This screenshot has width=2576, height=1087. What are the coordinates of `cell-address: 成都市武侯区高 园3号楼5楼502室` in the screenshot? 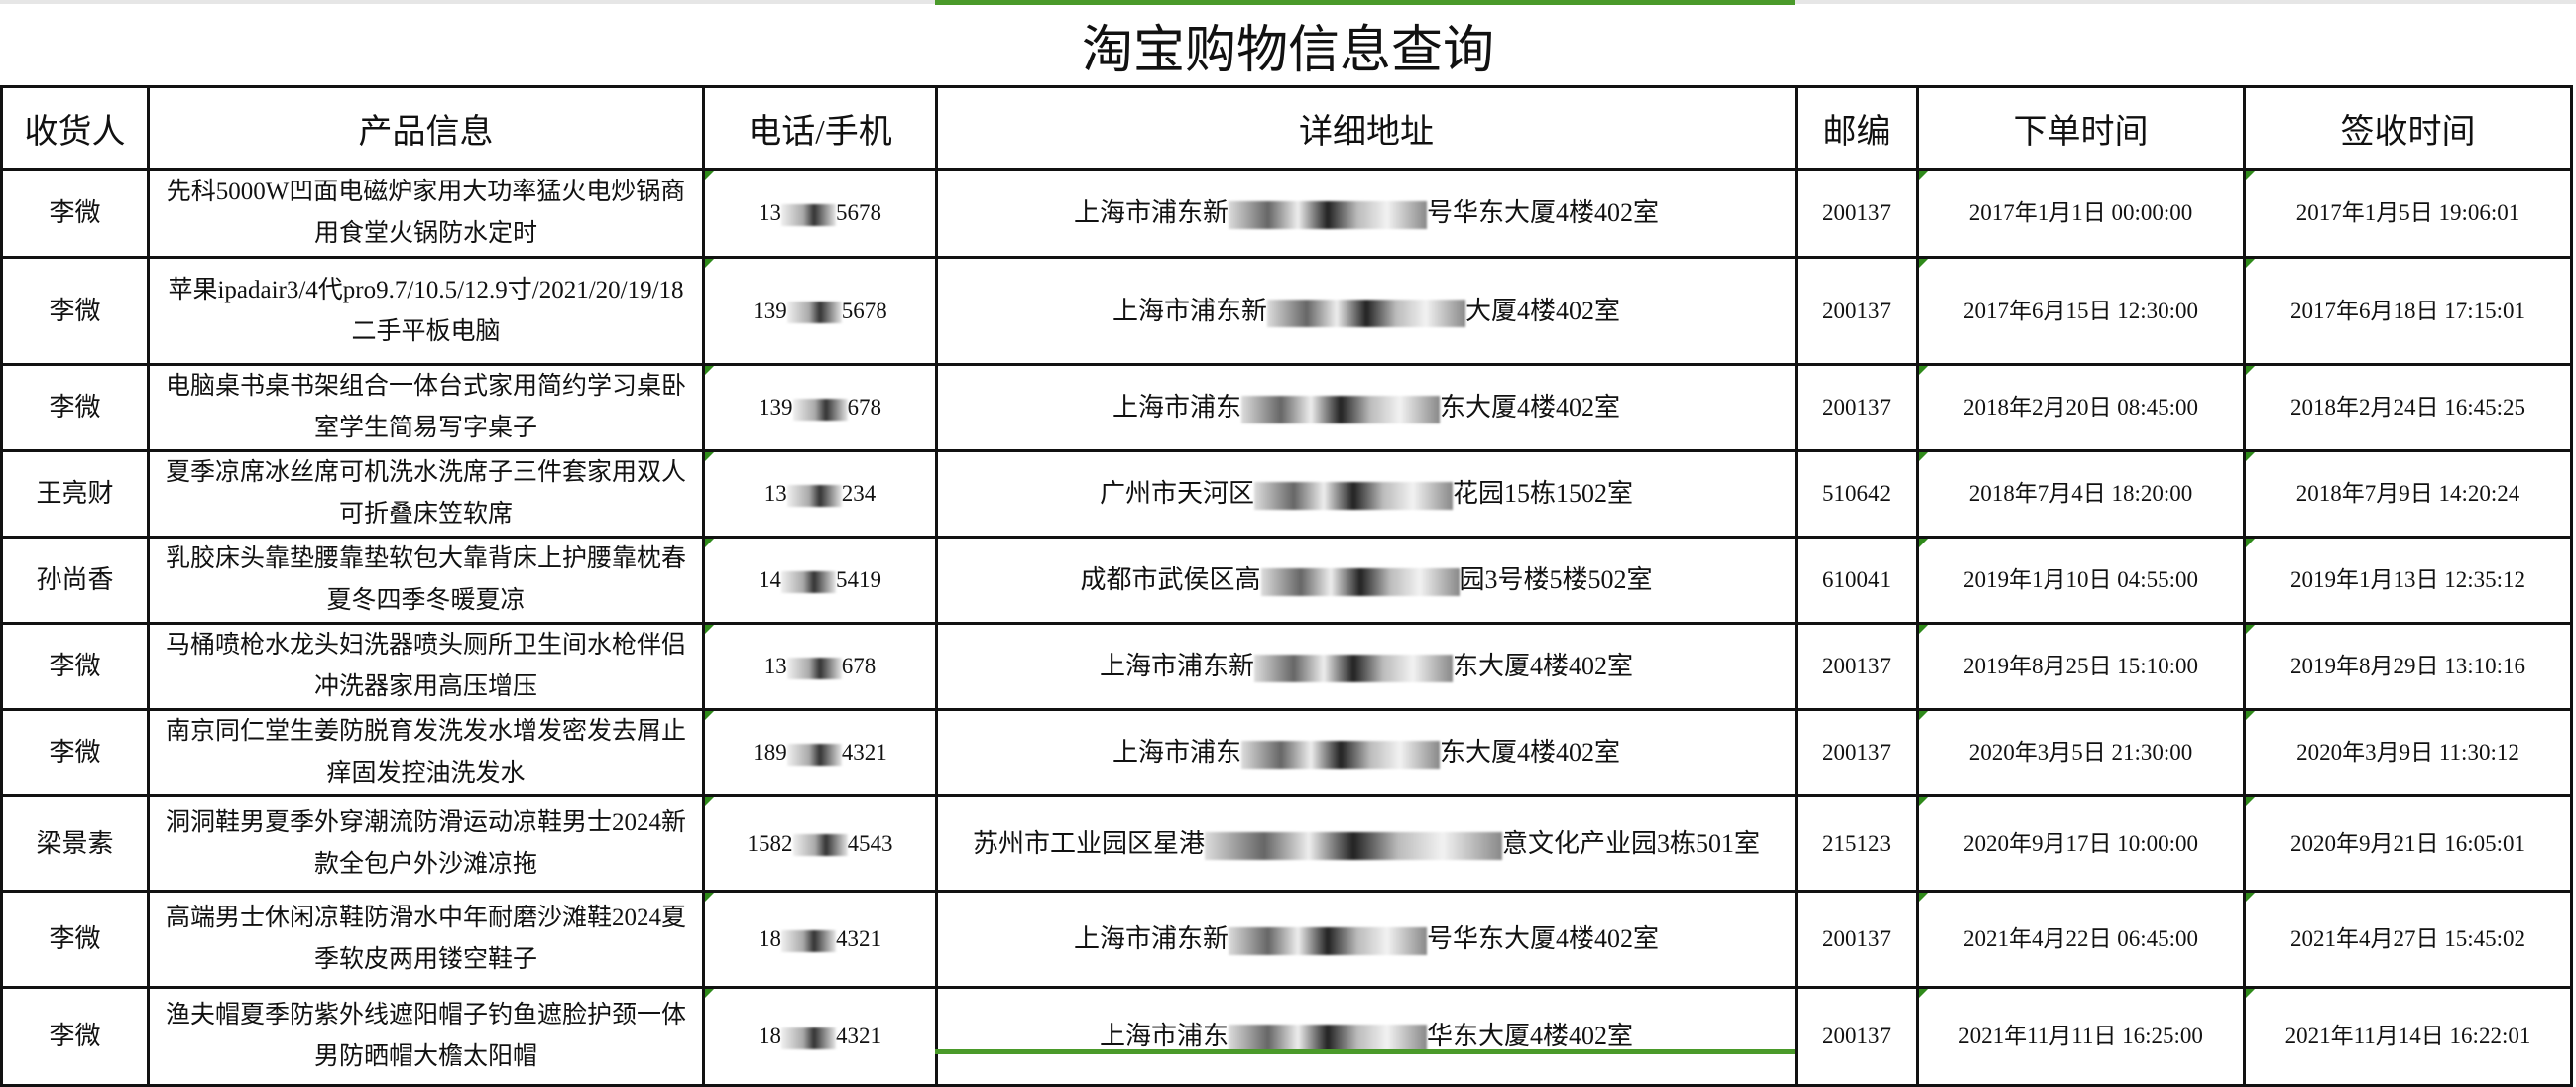 It's located at (1367, 580).